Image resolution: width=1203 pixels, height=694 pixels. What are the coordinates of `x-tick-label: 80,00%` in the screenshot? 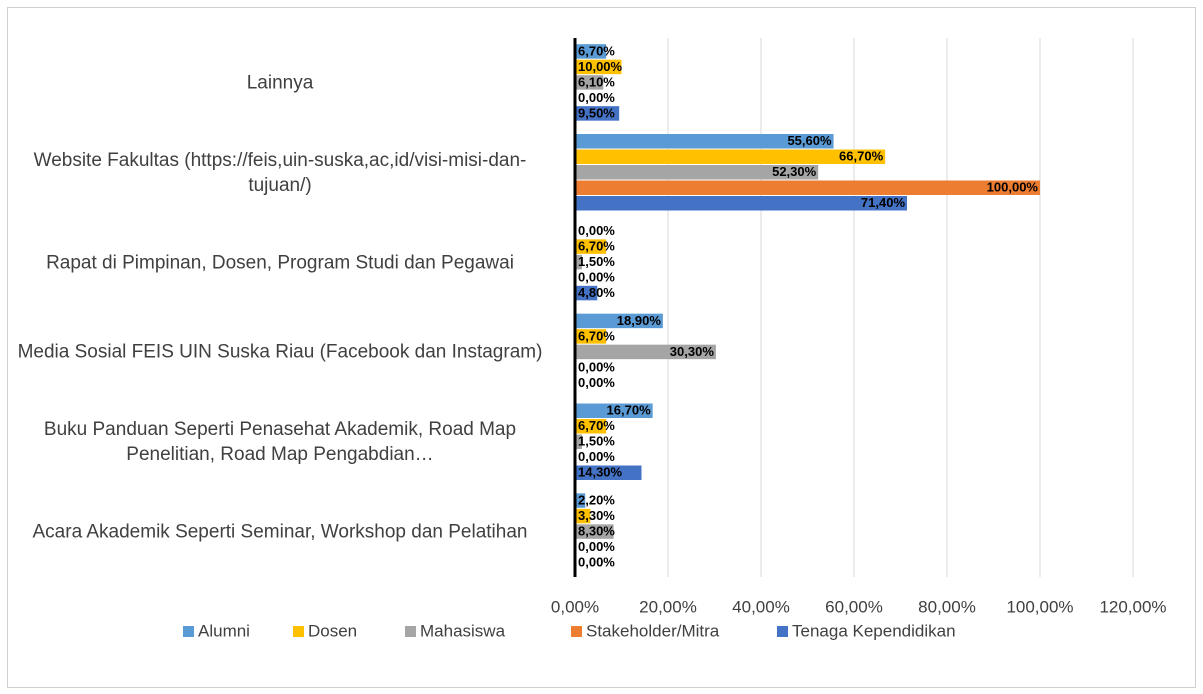 It's located at (947, 606).